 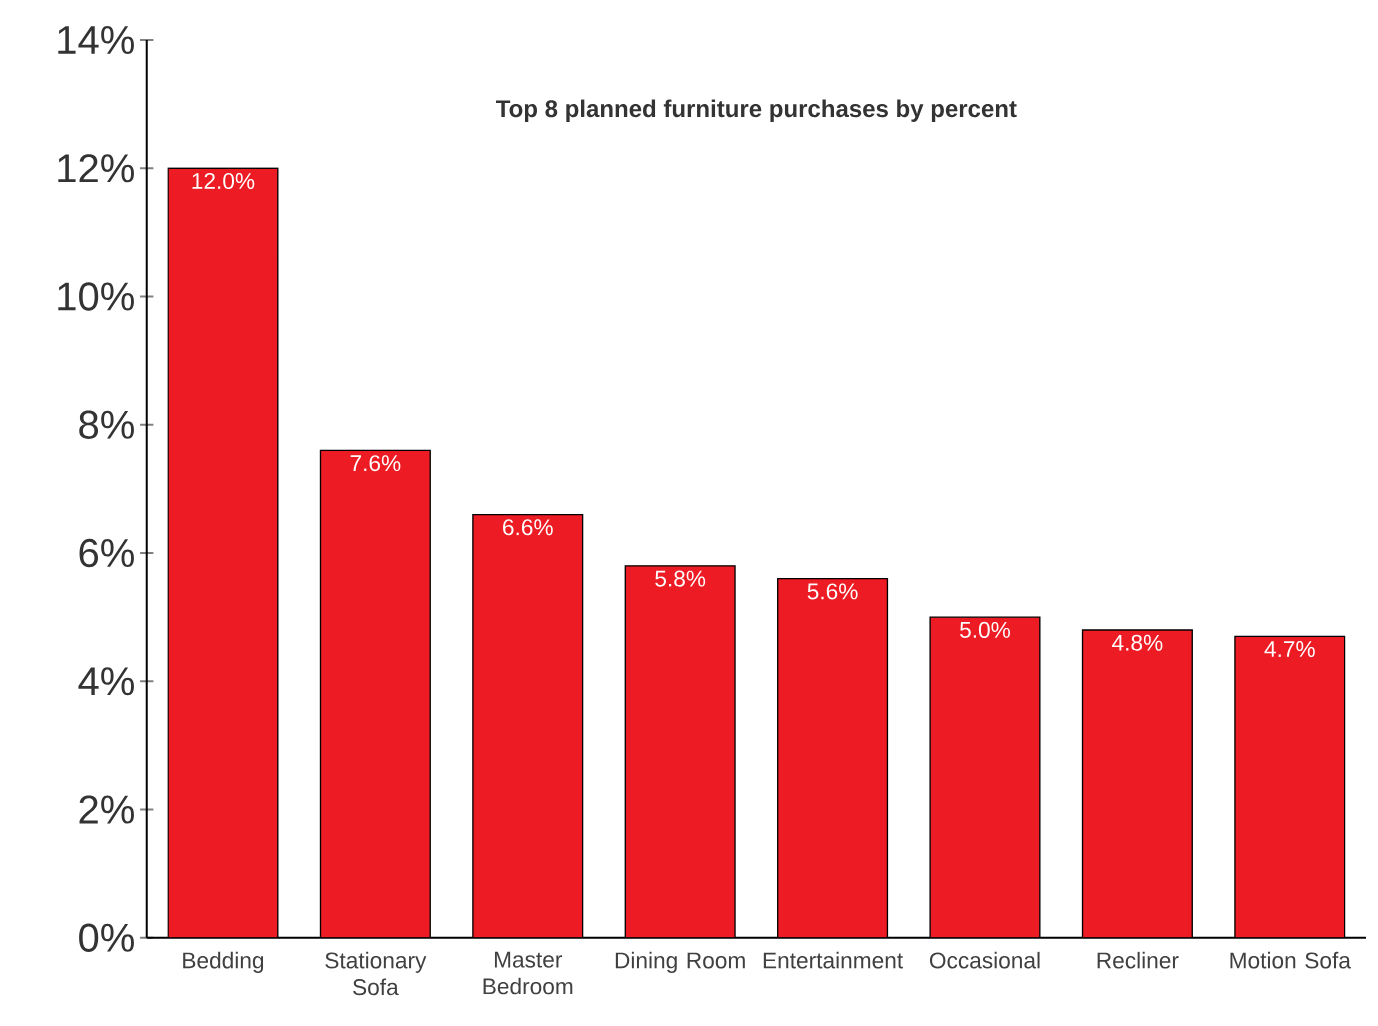 What do you see at coordinates (223, 962) in the screenshot?
I see `x-tick-label: Bedding` at bounding box center [223, 962].